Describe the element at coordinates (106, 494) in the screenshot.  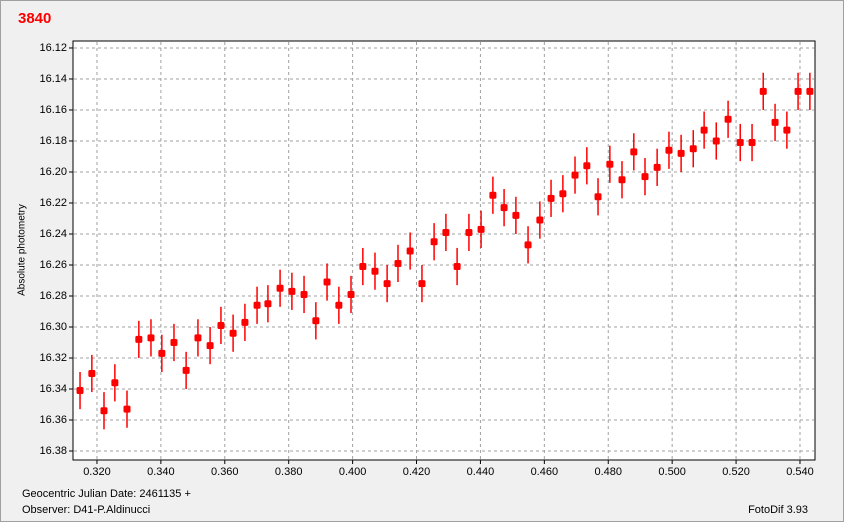
I see `x-axis-label: Geocentric Julian Date: 2461135 +` at that location.